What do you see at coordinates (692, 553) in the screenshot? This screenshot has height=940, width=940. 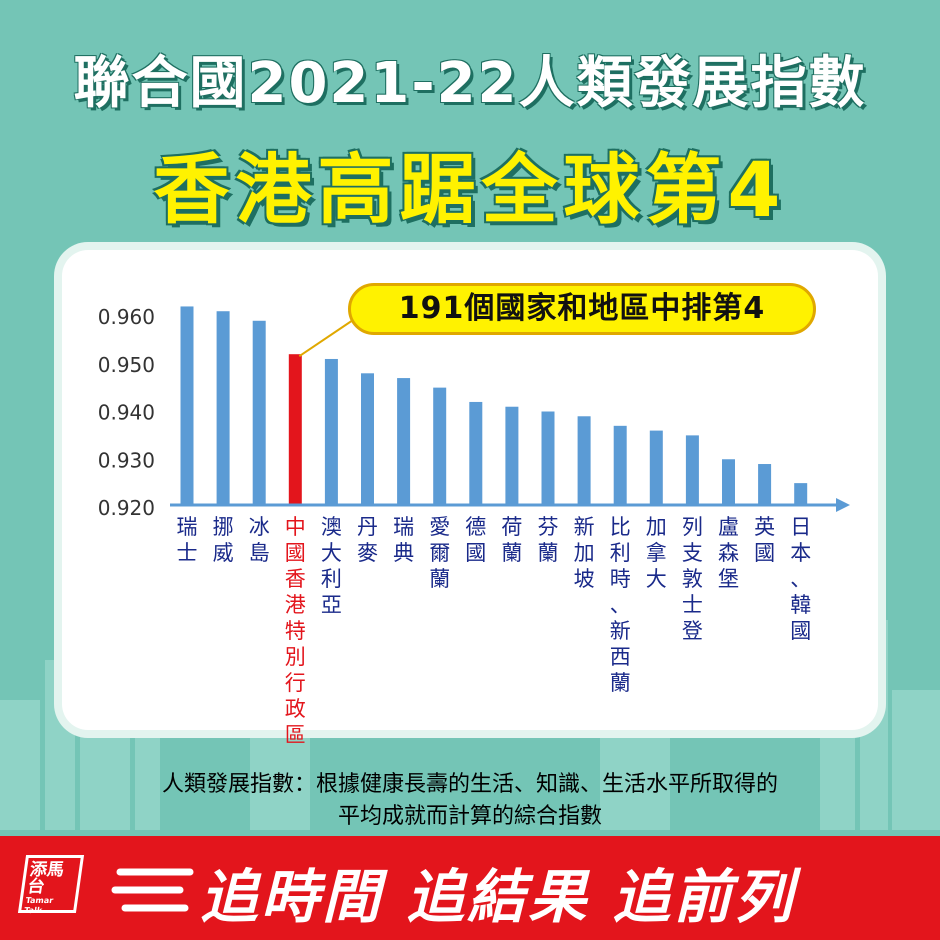 I see `x-tick-label-char: 支` at bounding box center [692, 553].